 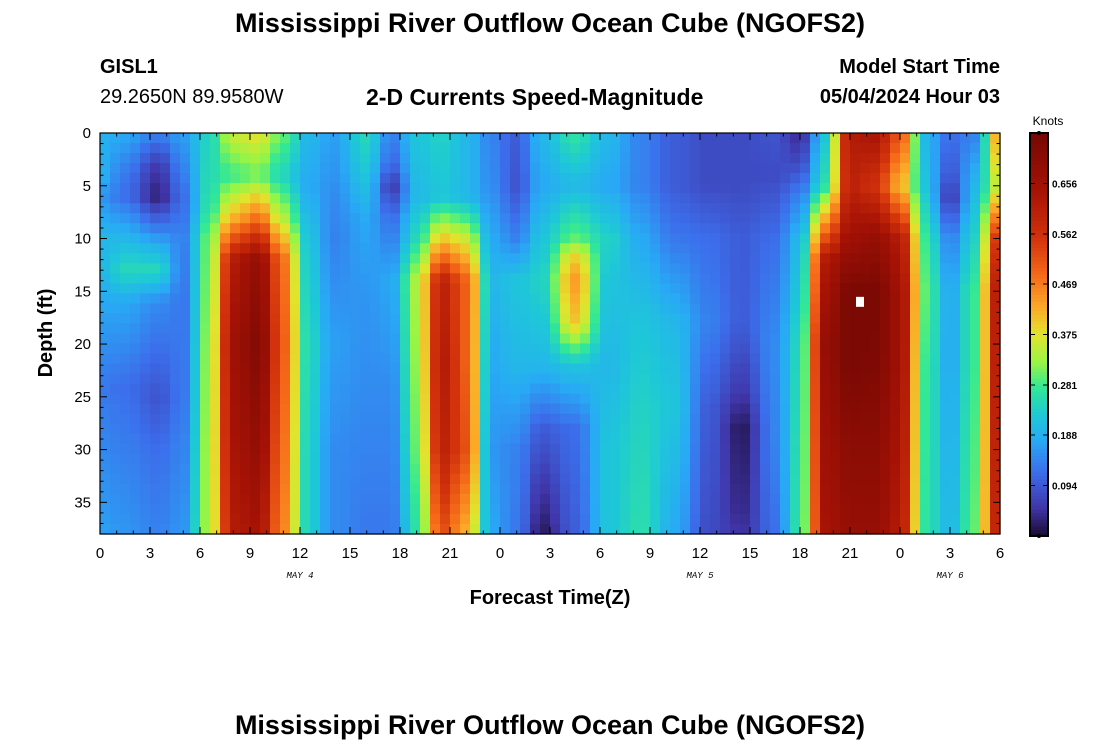 I want to click on colorbar-tick-label: 0.375, so click(x=1064, y=336).